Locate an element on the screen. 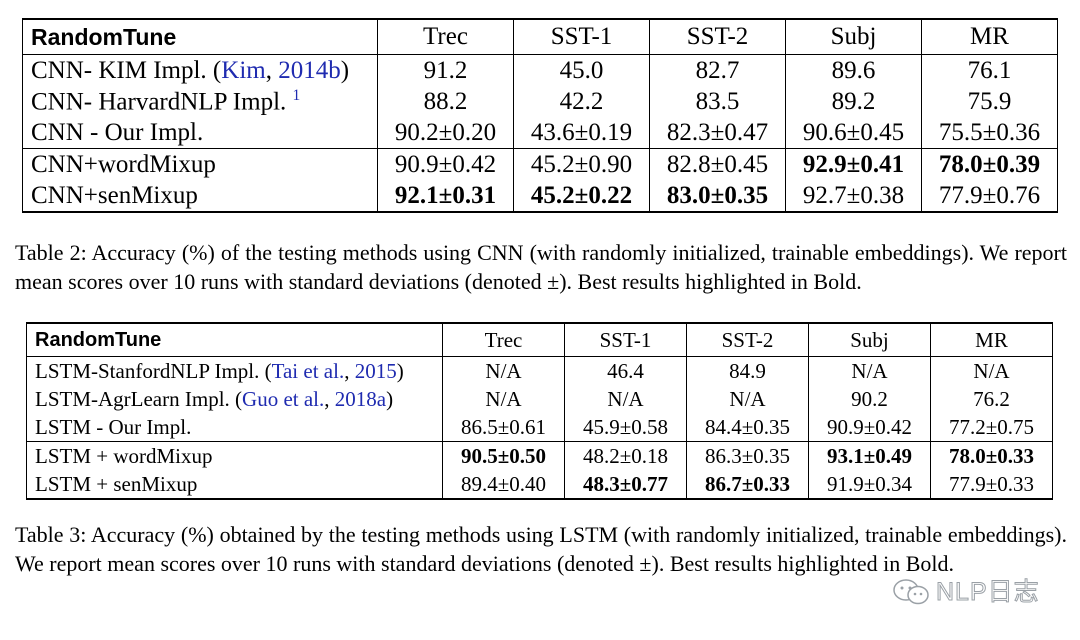  row-label: CNN- KIM Impl. (Kim, 2014b) is located at coordinates (190, 70).